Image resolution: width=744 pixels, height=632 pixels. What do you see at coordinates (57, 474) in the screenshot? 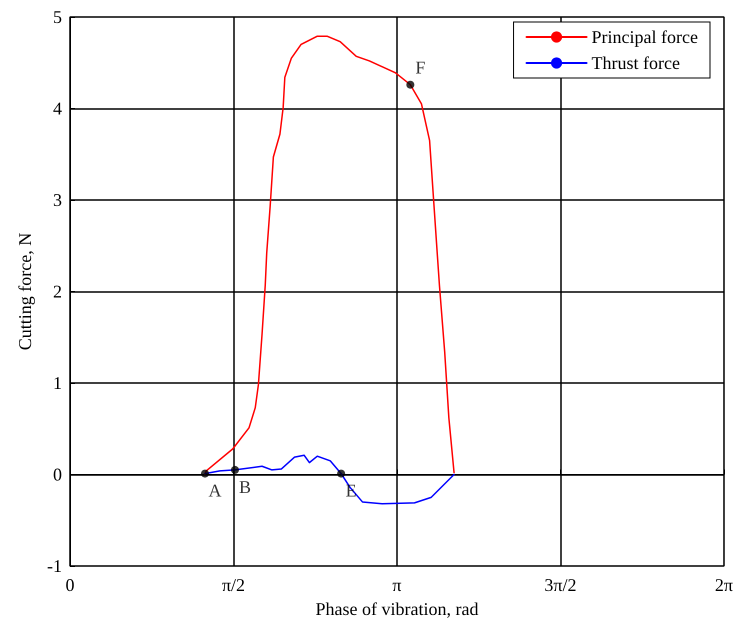
I see `y-tick-label: 0` at bounding box center [57, 474].